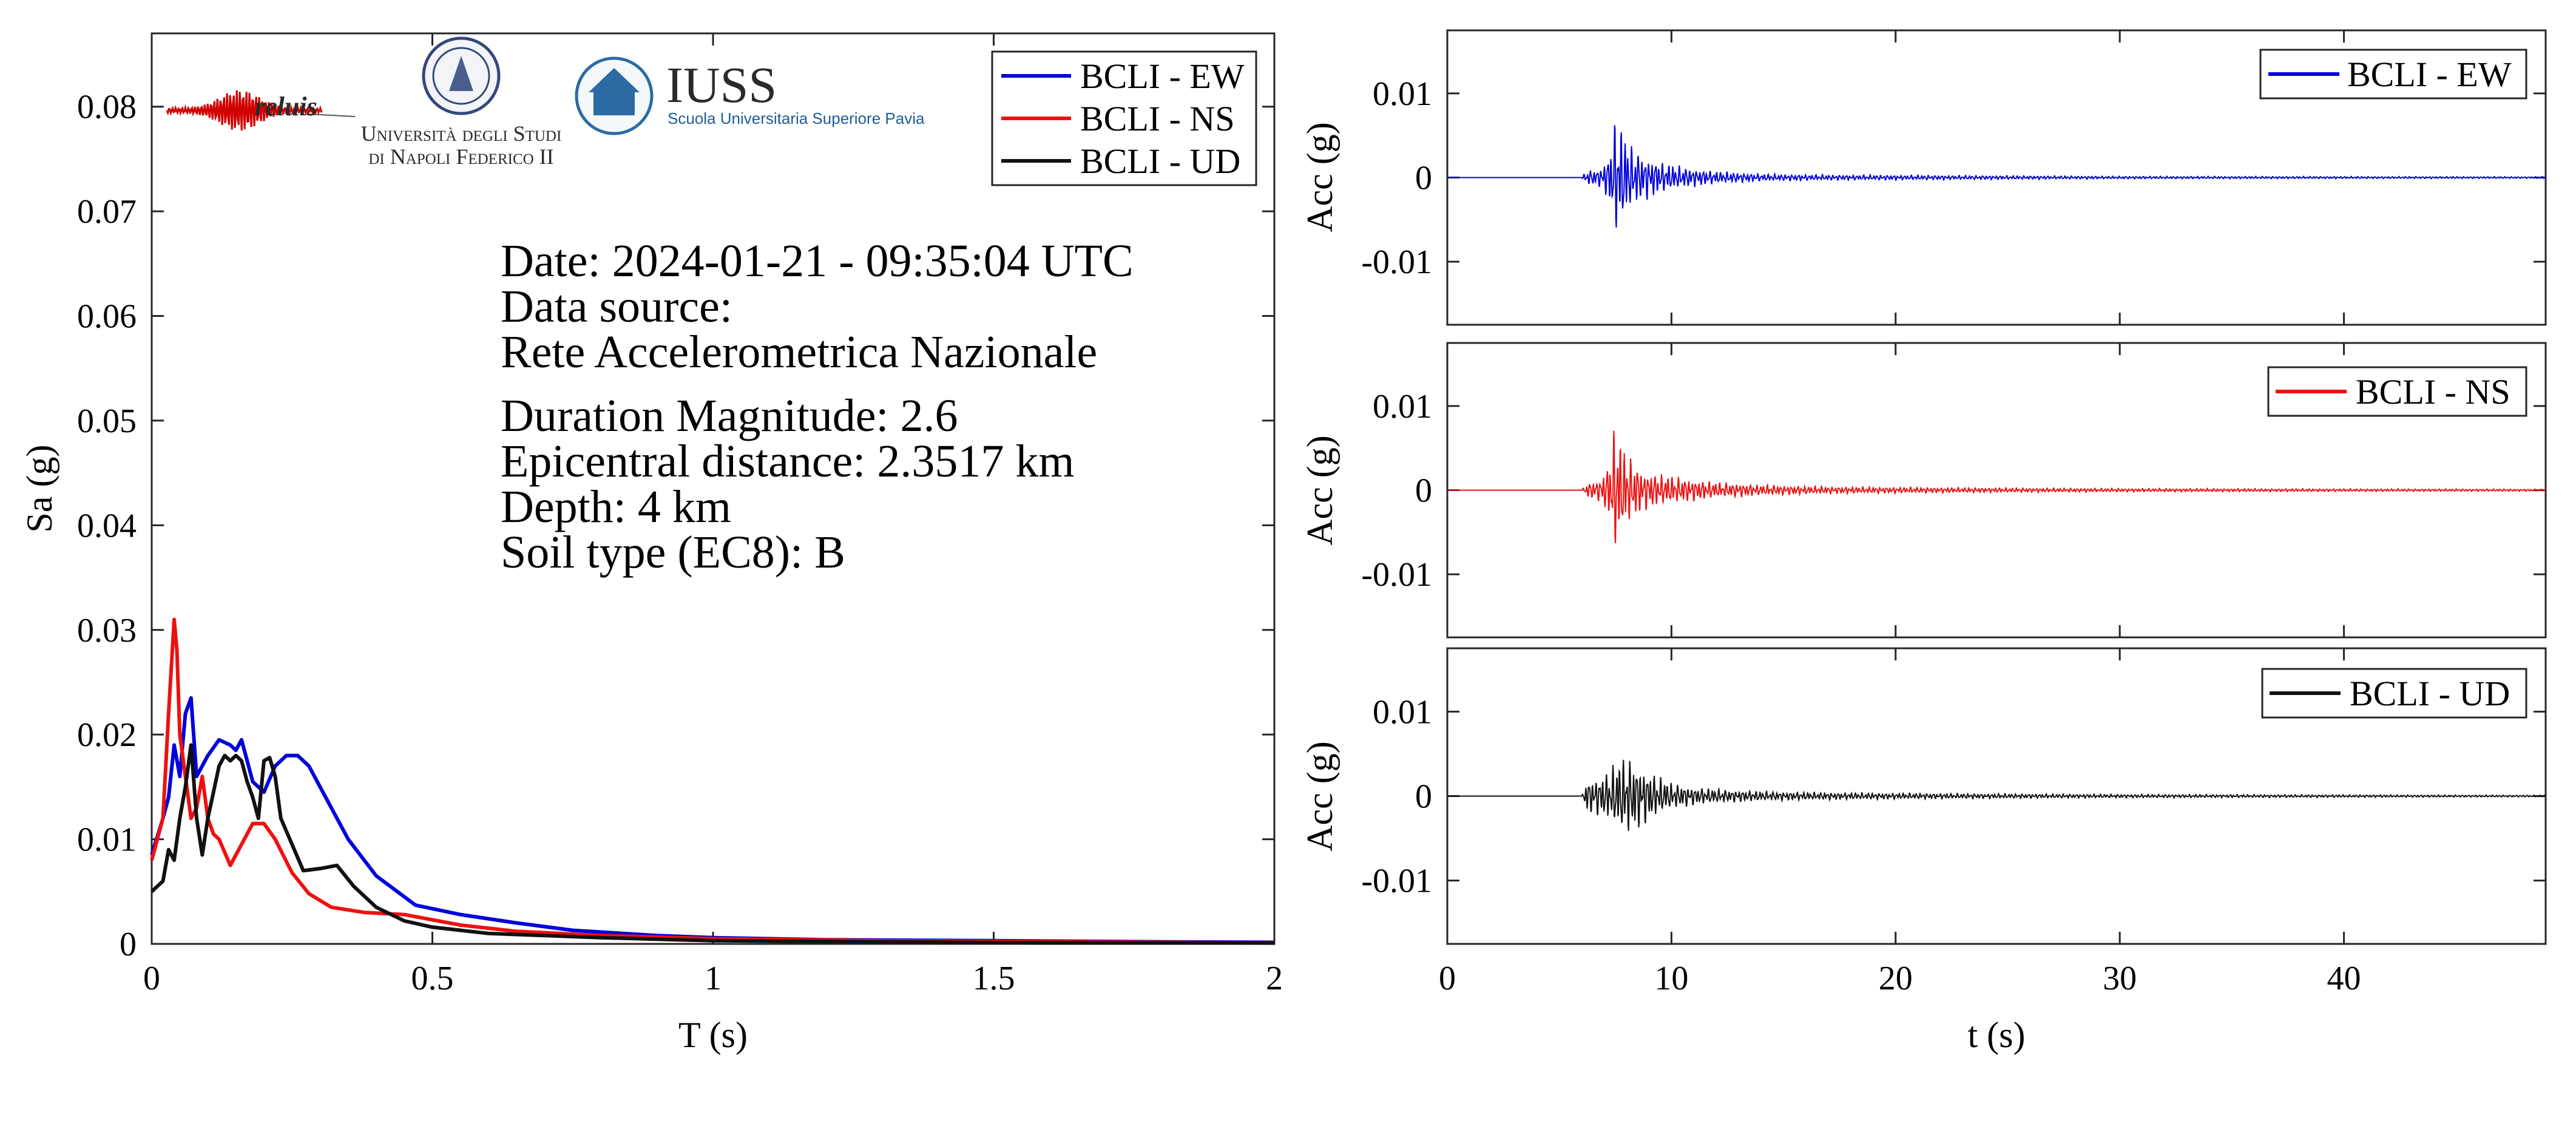 This screenshot has width=2576, height=1126. What do you see at coordinates (1402, 712) in the screenshot?
I see `acc-ud-y-tick-label: 0.01` at bounding box center [1402, 712].